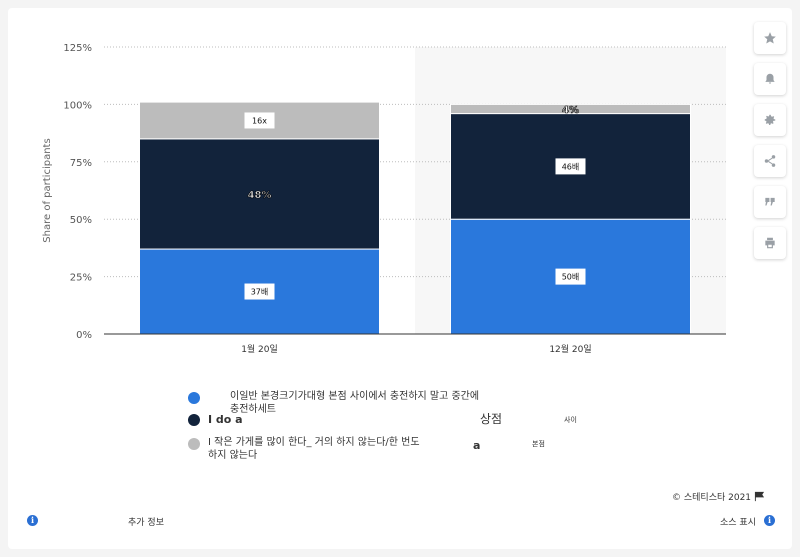 This screenshot has width=800, height=557. I want to click on source-info-icon: i, so click(769, 520).